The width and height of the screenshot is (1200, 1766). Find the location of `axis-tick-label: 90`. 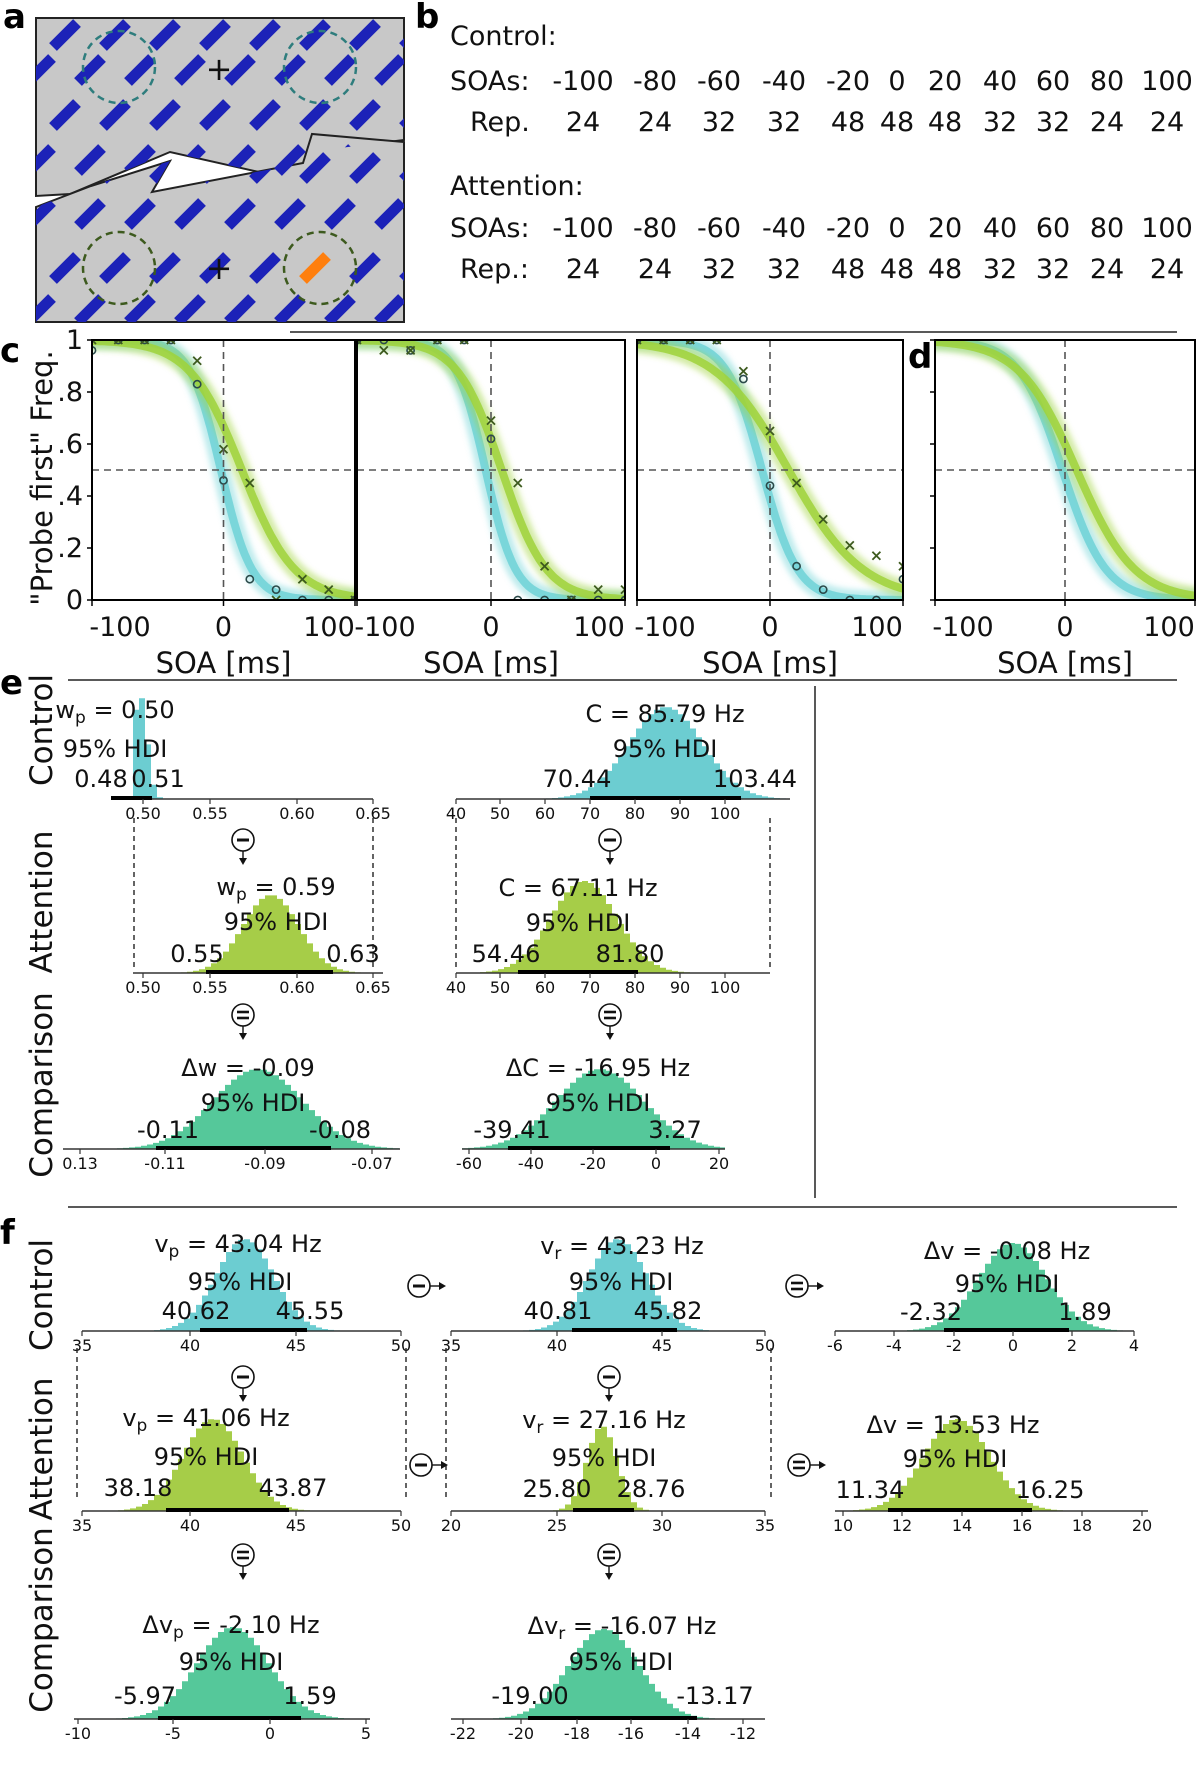

axis-tick-label: 90 is located at coordinates (680, 813).